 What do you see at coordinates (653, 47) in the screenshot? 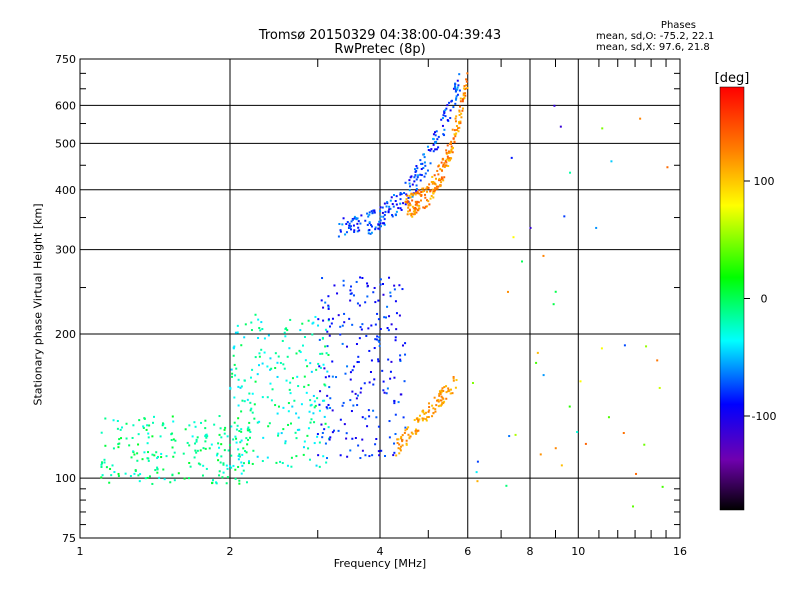
I see `phases-stats-x: mean, sd,X: 97.6, 21.8` at bounding box center [653, 47].